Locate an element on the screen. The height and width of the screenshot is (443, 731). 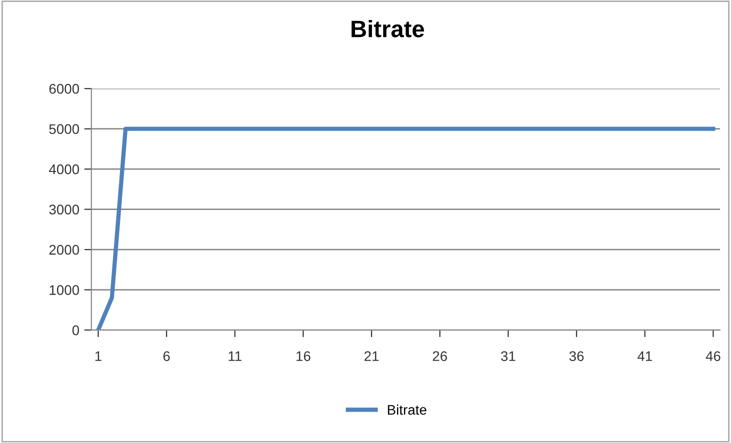
y-tick-label: 1000 is located at coordinates (65, 290).